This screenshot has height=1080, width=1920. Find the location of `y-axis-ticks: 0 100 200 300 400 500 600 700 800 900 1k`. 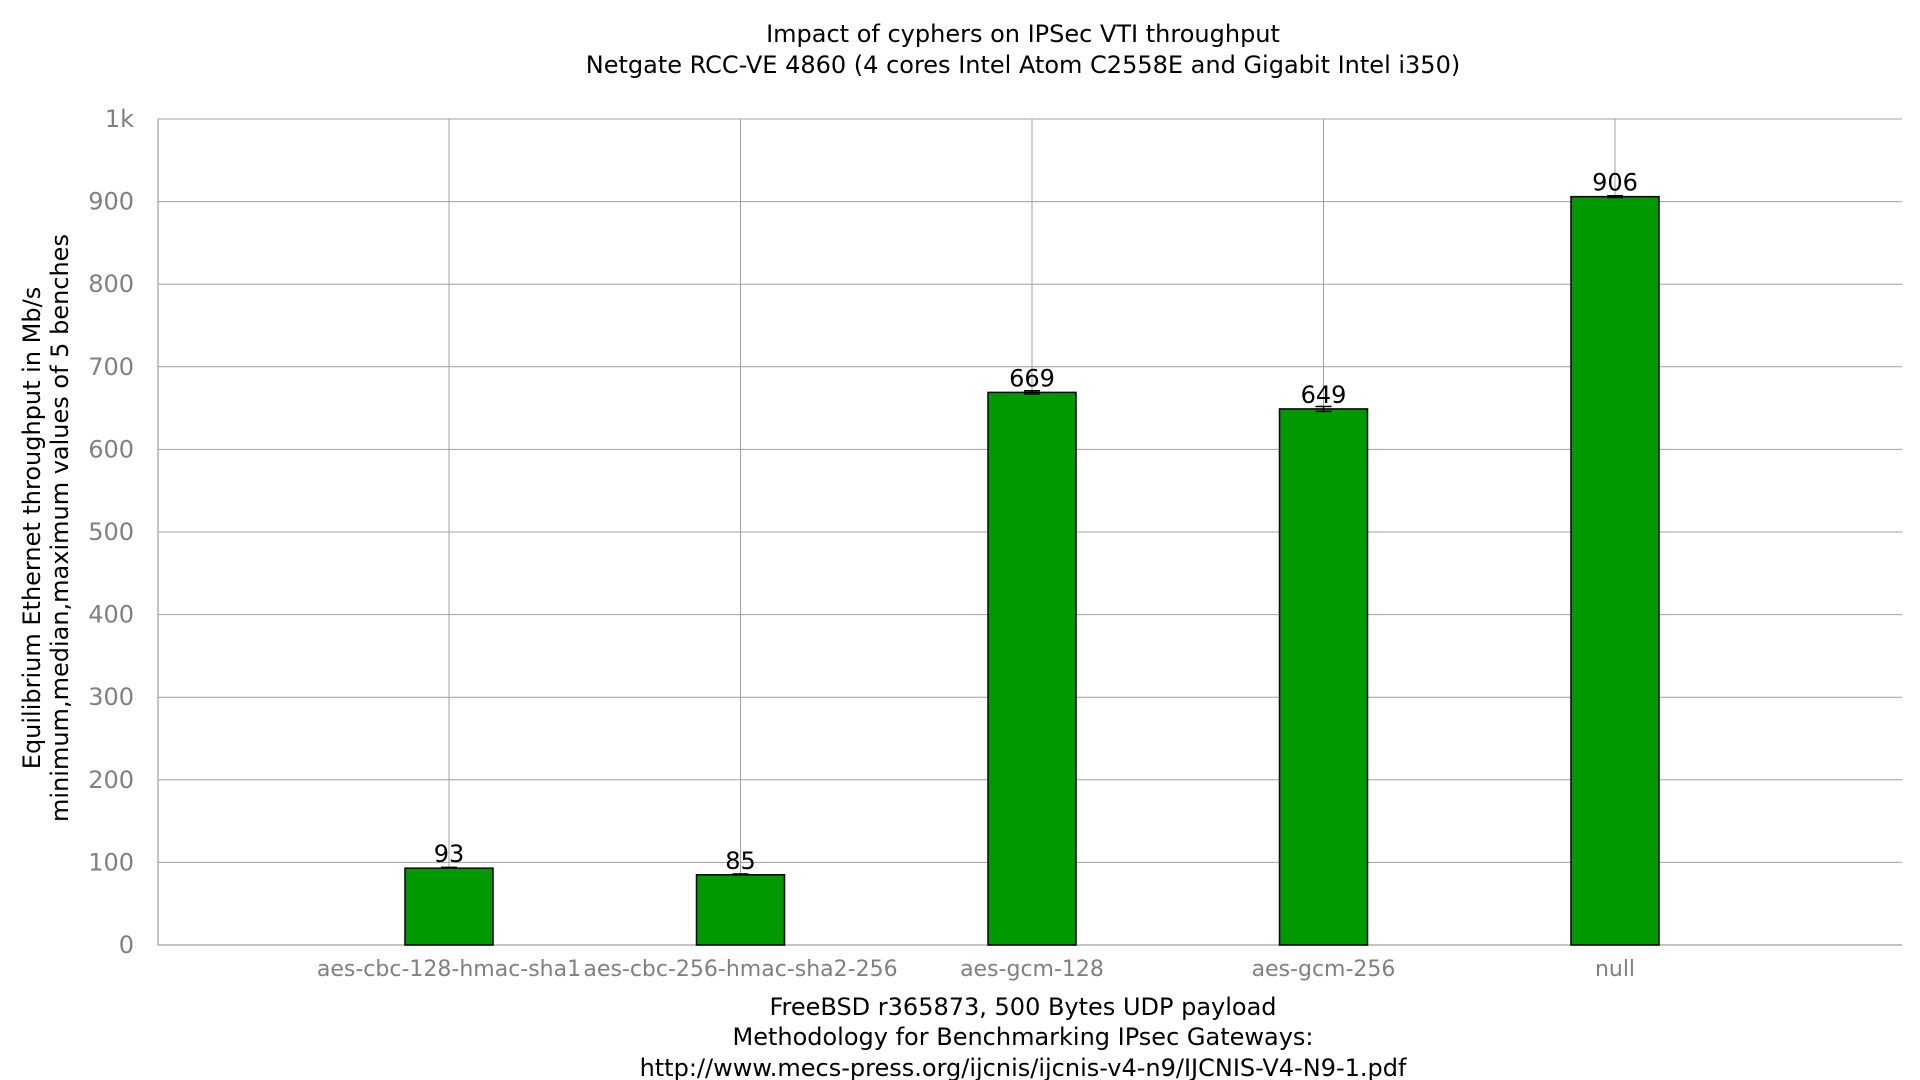

y-axis-ticks: 0 100 200 300 400 500 600 700 800 900 1k is located at coordinates (111, 532).